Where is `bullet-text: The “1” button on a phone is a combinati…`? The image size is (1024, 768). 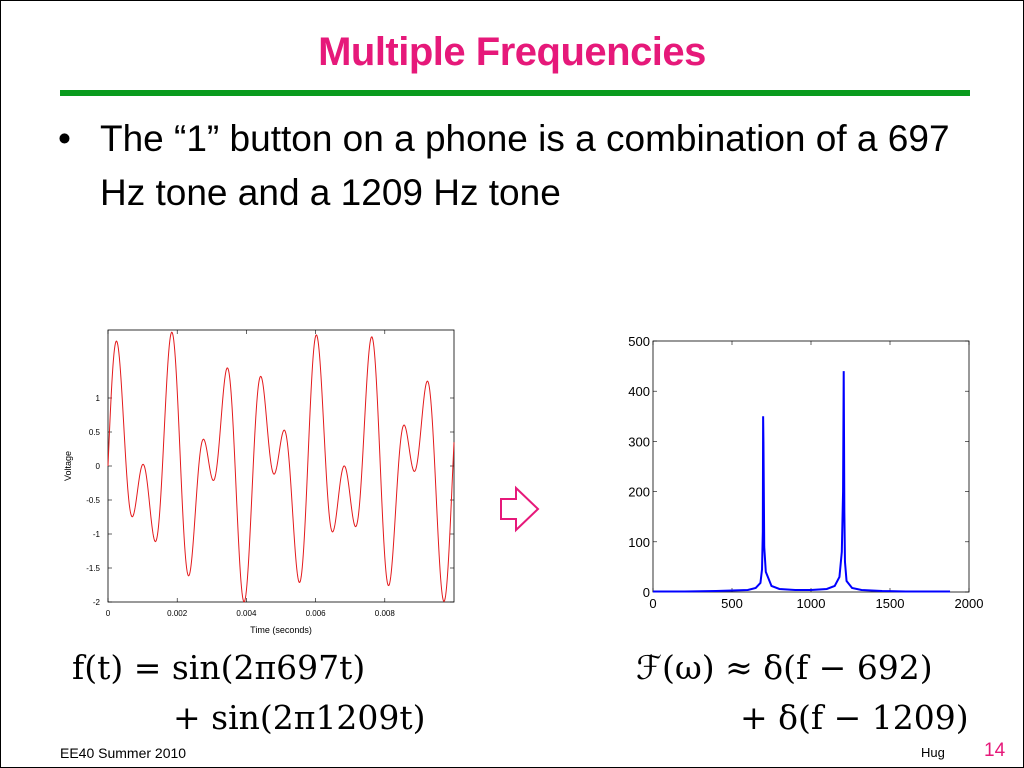 bullet-text: The “1” button on a phone is a combinati… is located at coordinates (525, 165).